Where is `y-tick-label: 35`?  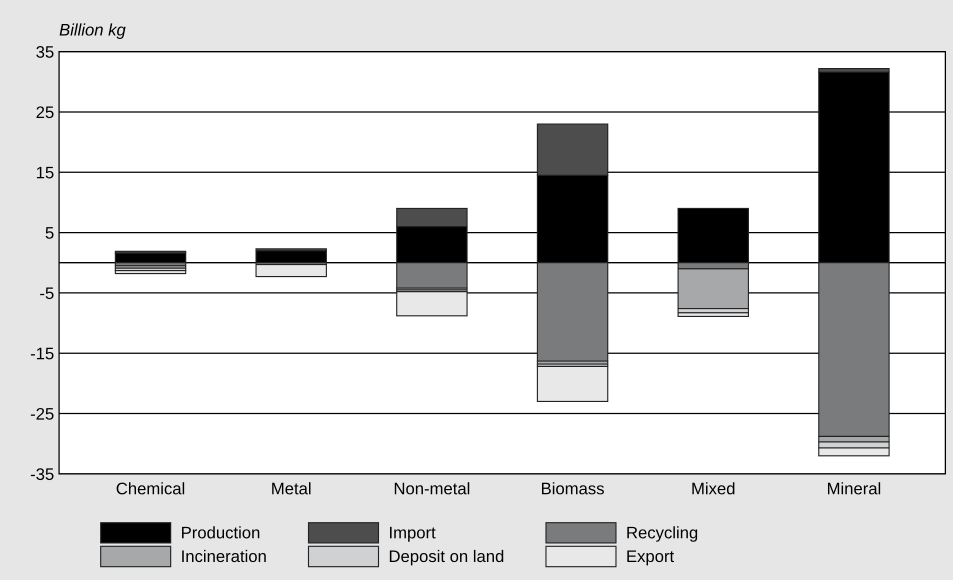
y-tick-label: 35 is located at coordinates (45, 52).